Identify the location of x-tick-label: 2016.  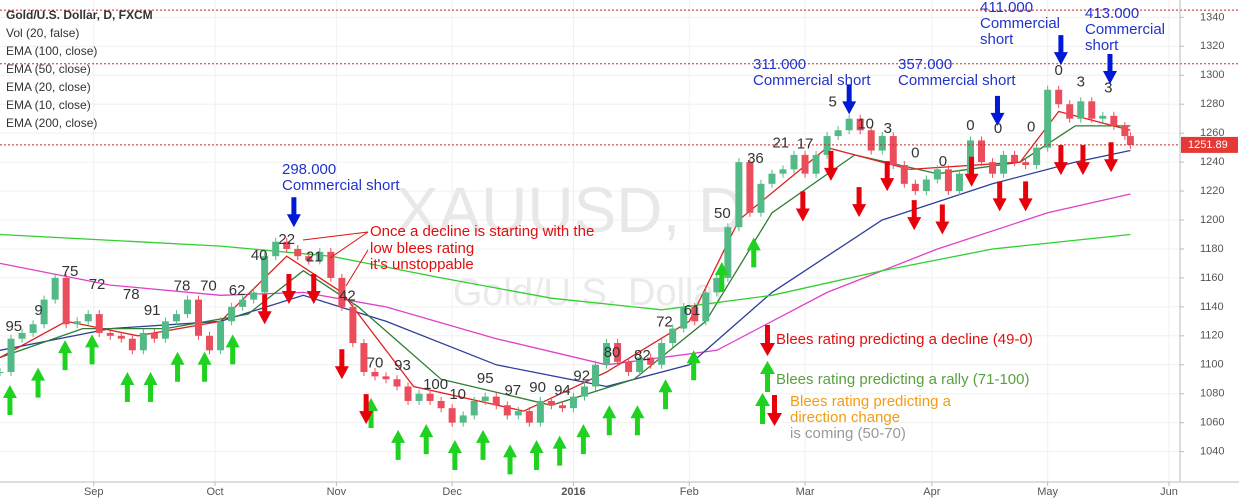
(573, 492).